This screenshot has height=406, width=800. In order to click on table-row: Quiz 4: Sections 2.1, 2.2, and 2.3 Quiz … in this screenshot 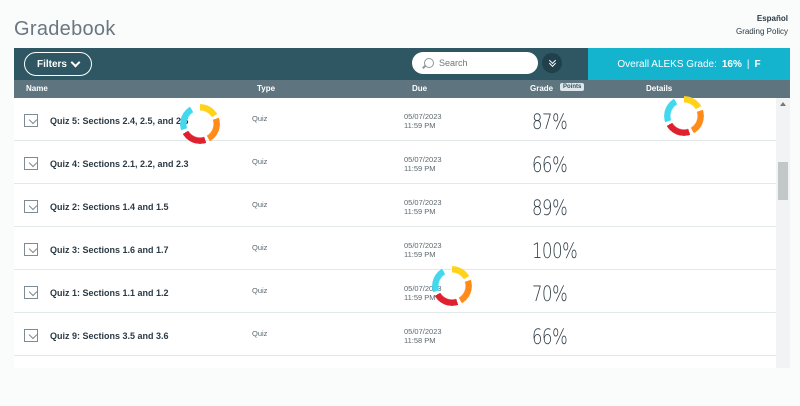, I will do `click(395, 162)`.